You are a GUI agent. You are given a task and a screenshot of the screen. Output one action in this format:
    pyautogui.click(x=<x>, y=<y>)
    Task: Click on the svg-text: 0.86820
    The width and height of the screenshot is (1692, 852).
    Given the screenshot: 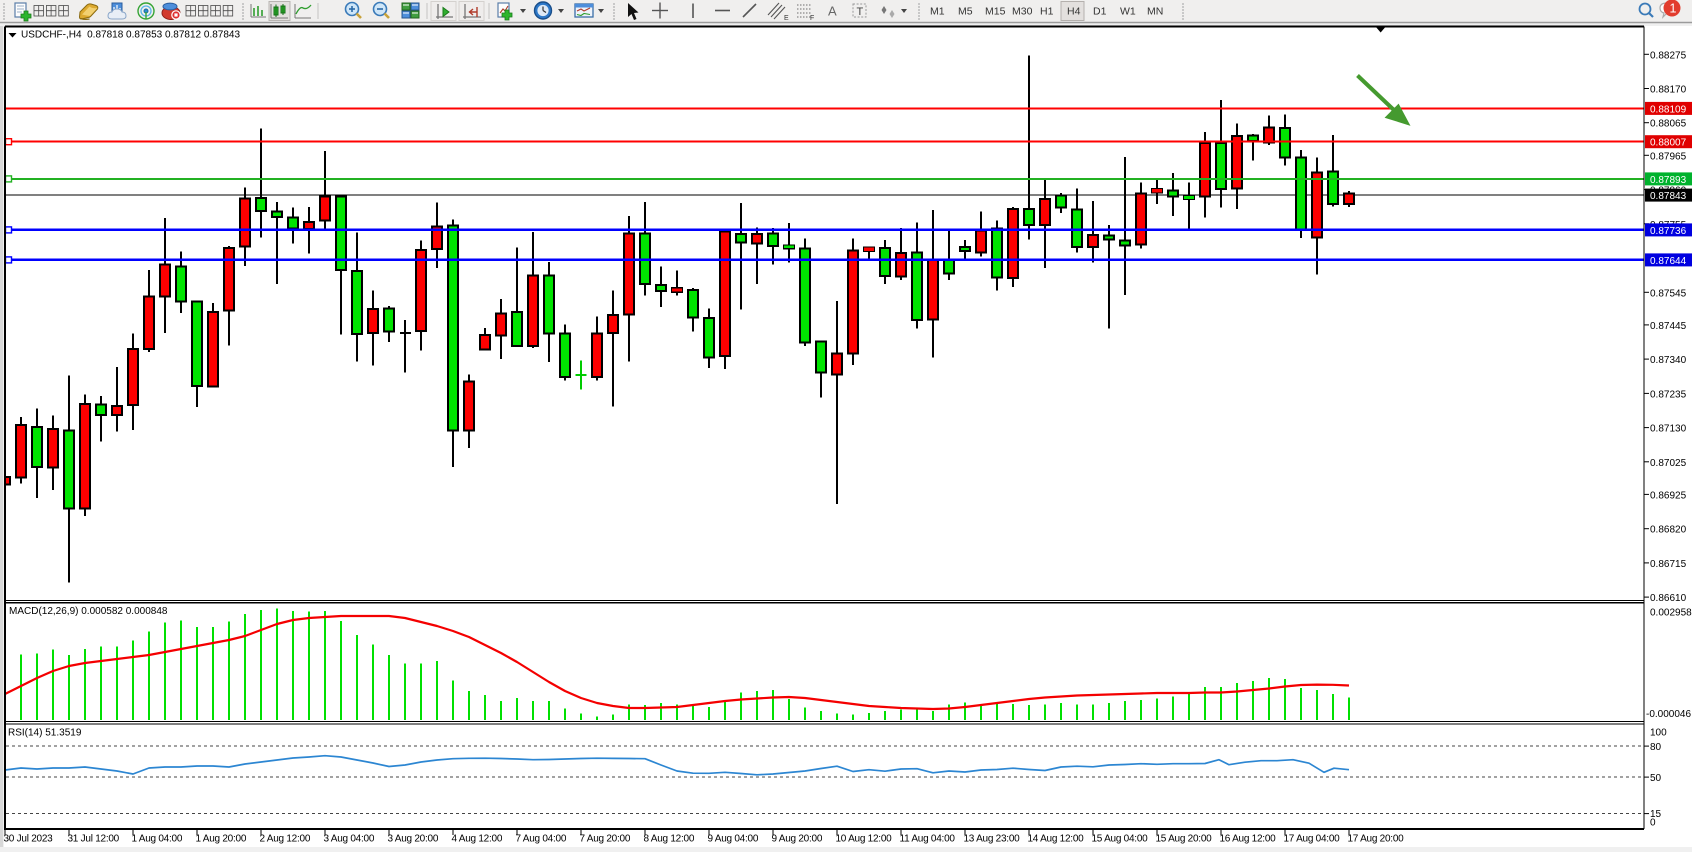 What is the action you would take?
    pyautogui.click(x=1668, y=530)
    